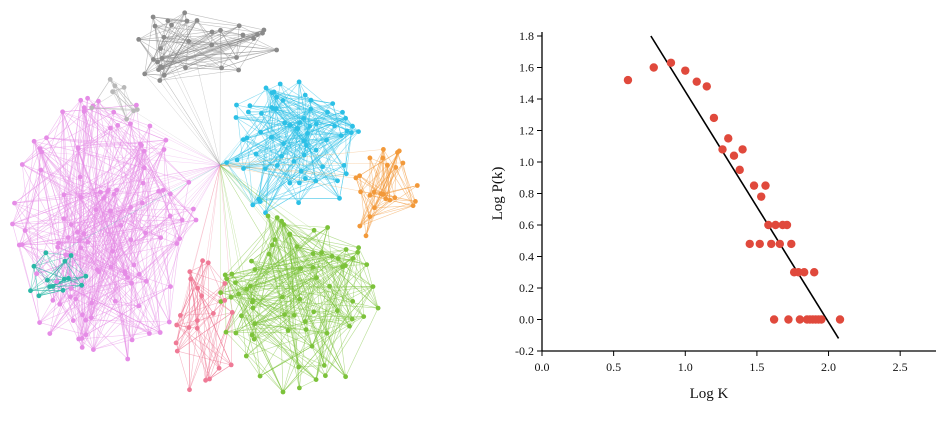 The image size is (941, 426). Describe the element at coordinates (734, 191) in the screenshot. I see `data-points` at that location.